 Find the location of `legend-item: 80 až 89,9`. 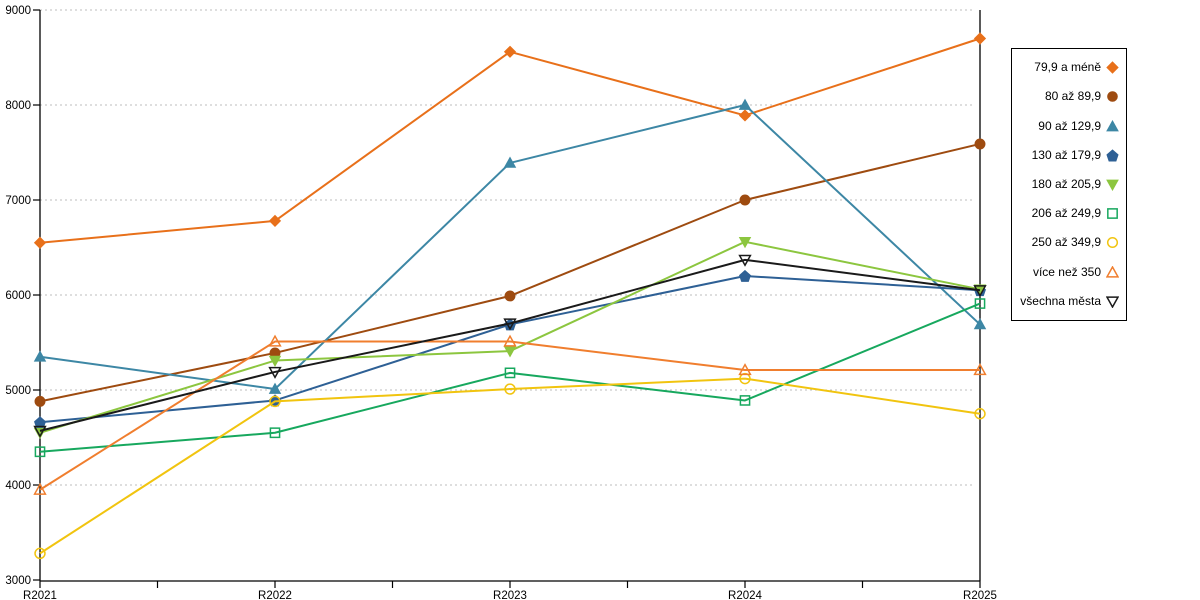

legend-item: 80 až 89,9 is located at coordinates (1082, 96).